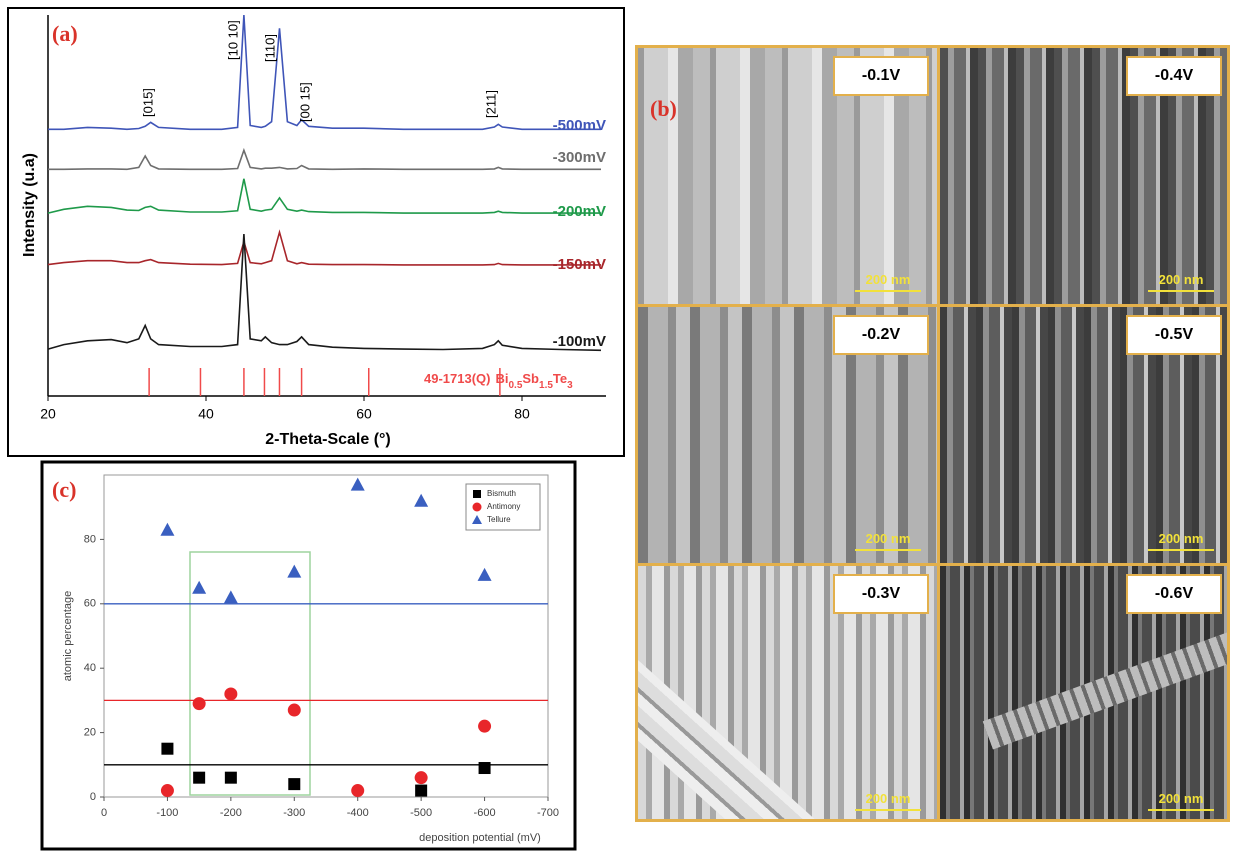 The image size is (1238, 853). I want to click on peak-label: [00 15], so click(304, 102).